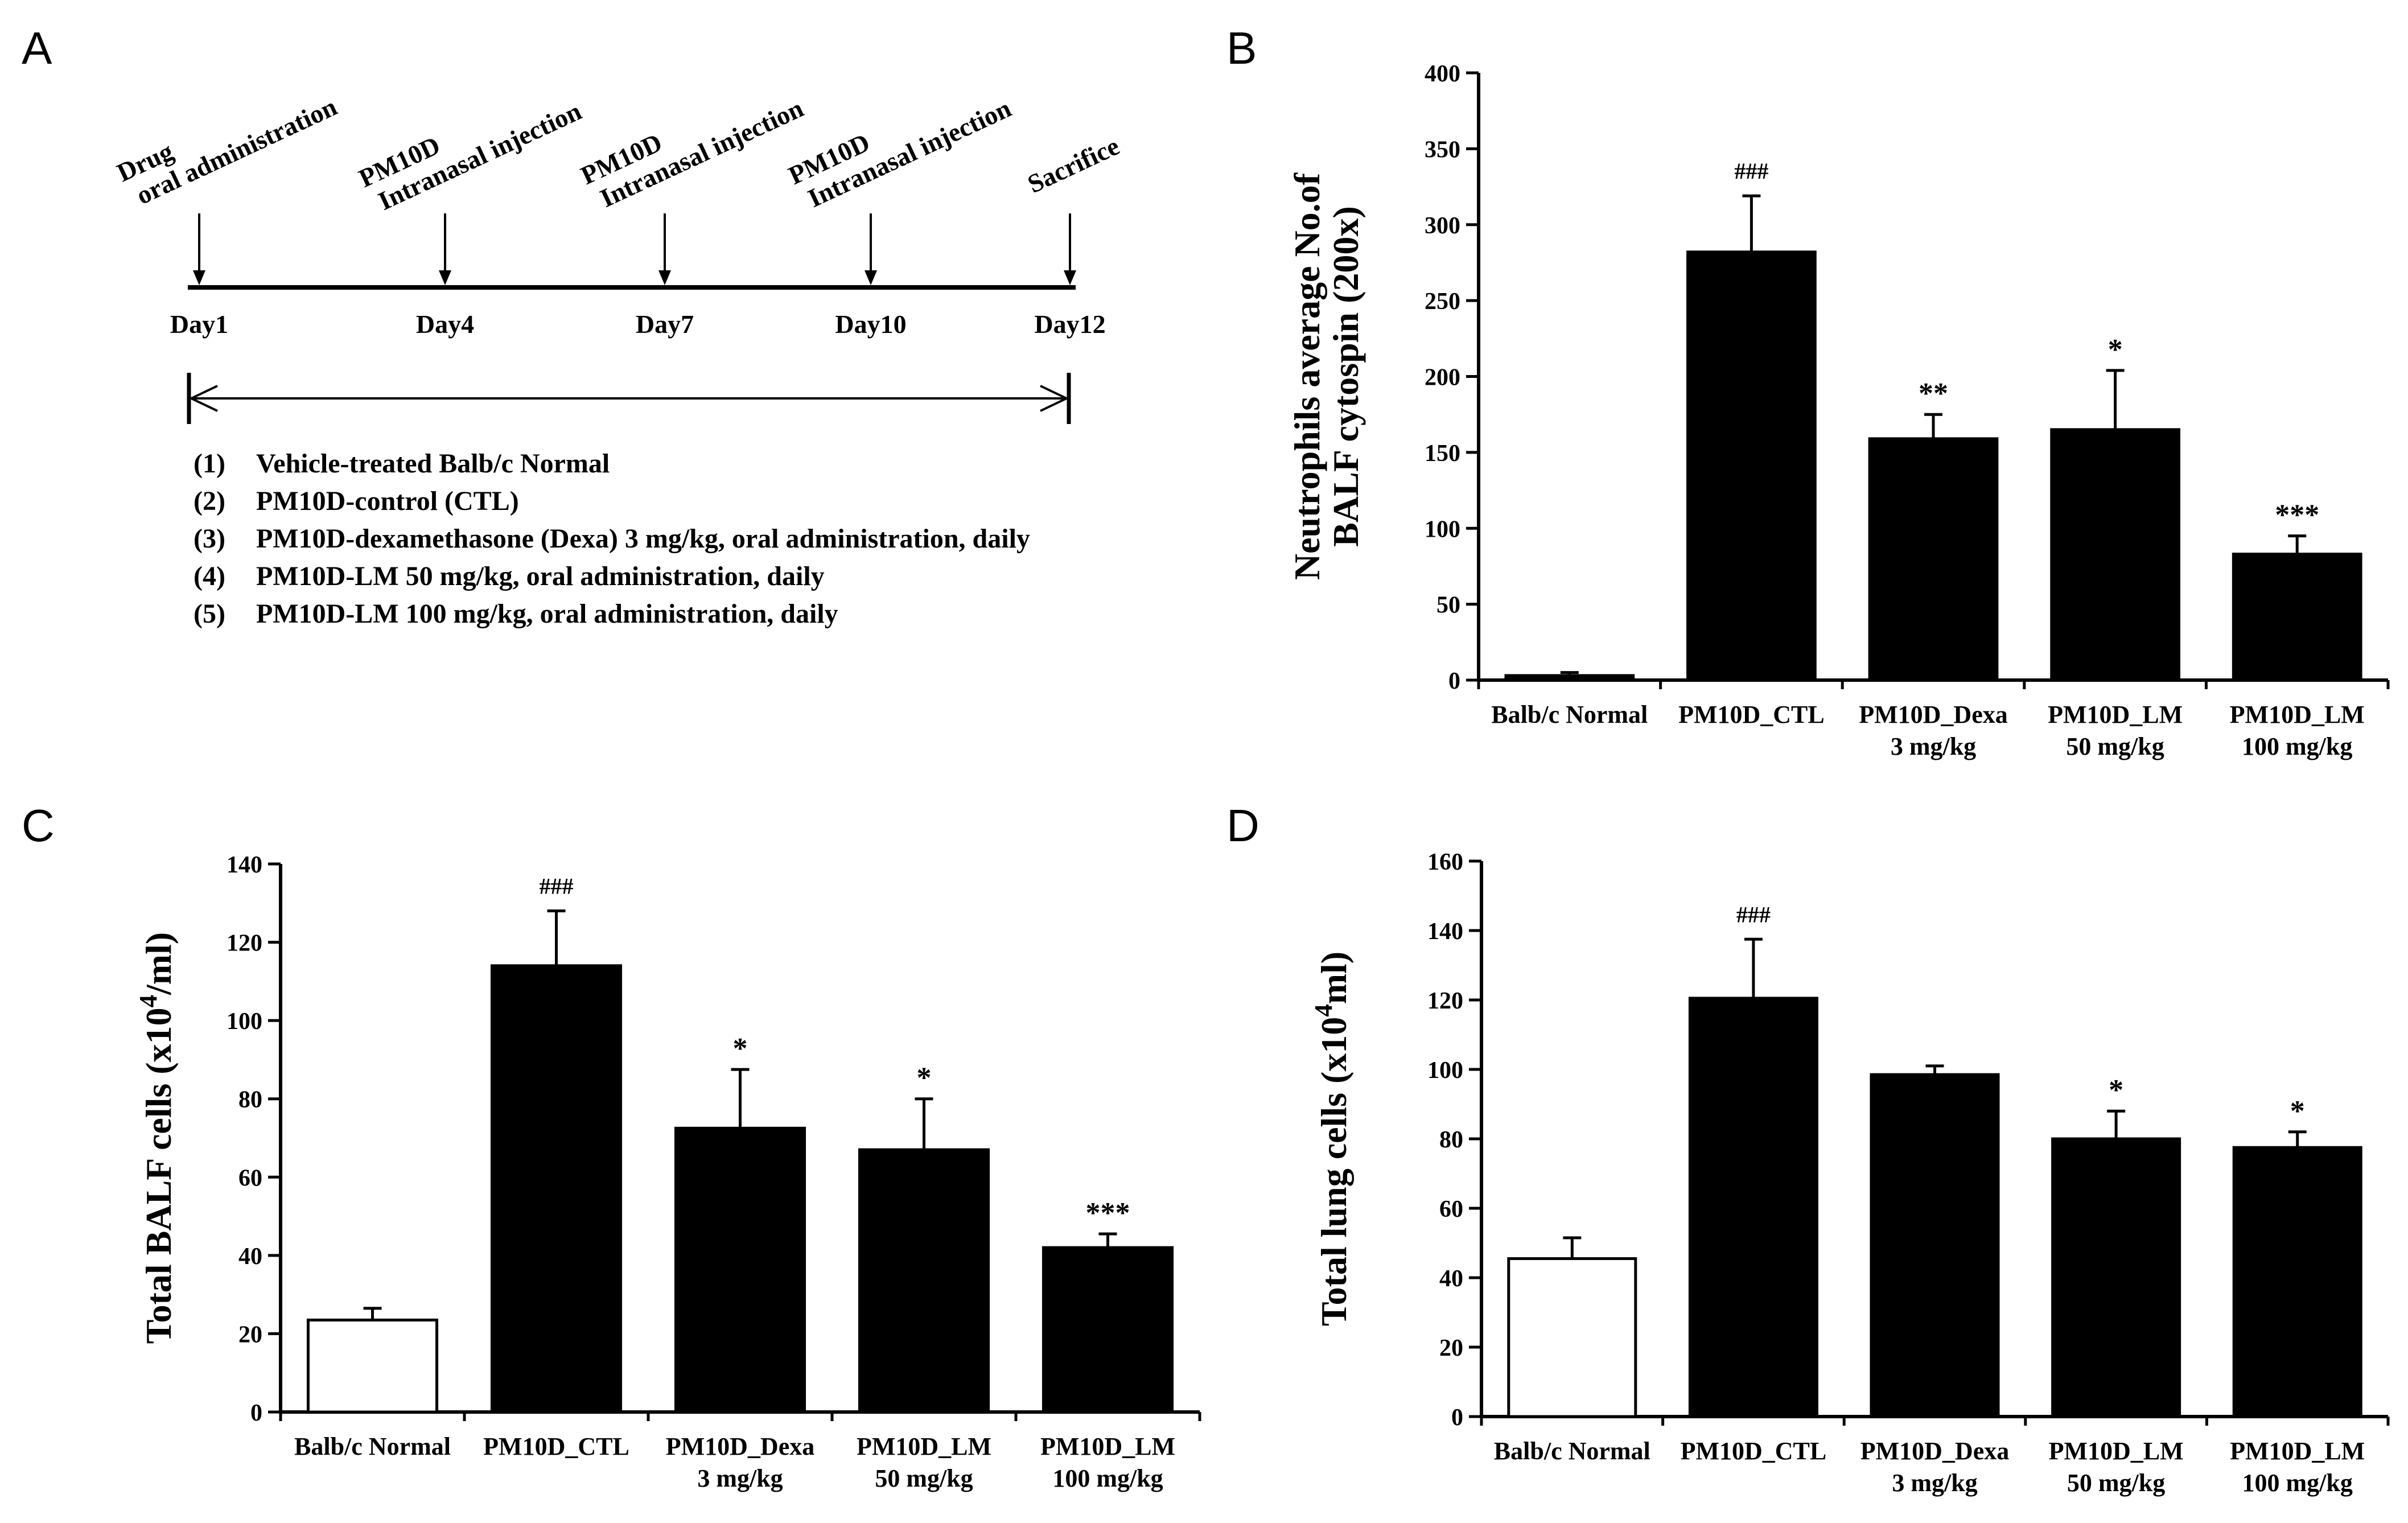 Image resolution: width=2408 pixels, height=1523 pixels. Describe the element at coordinates (433, 463) in the screenshot. I see `group-description: Vehicle-treated Balb/c Normal` at that location.